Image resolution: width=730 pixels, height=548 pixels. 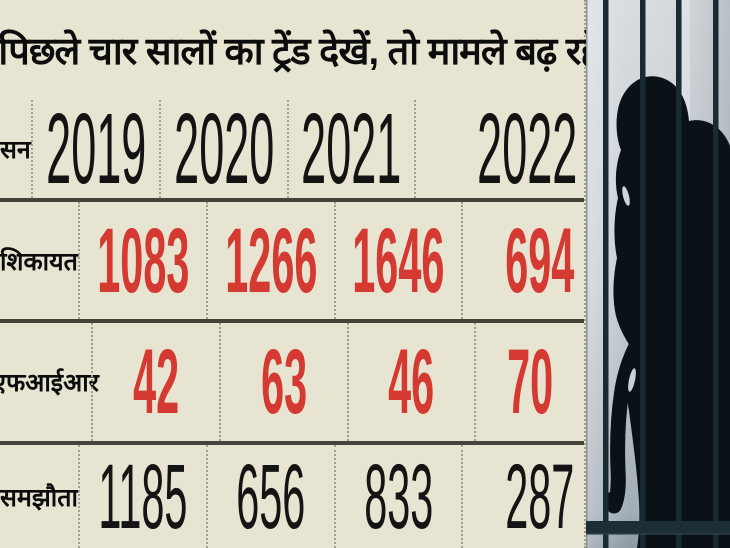 What do you see at coordinates (95, 149) in the screenshot?
I see `year-header-2019: 2019` at bounding box center [95, 149].